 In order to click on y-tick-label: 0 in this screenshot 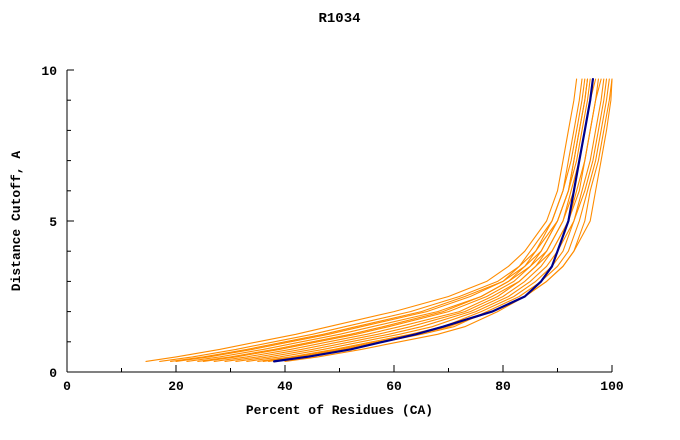, I will do `click(53, 373)`.